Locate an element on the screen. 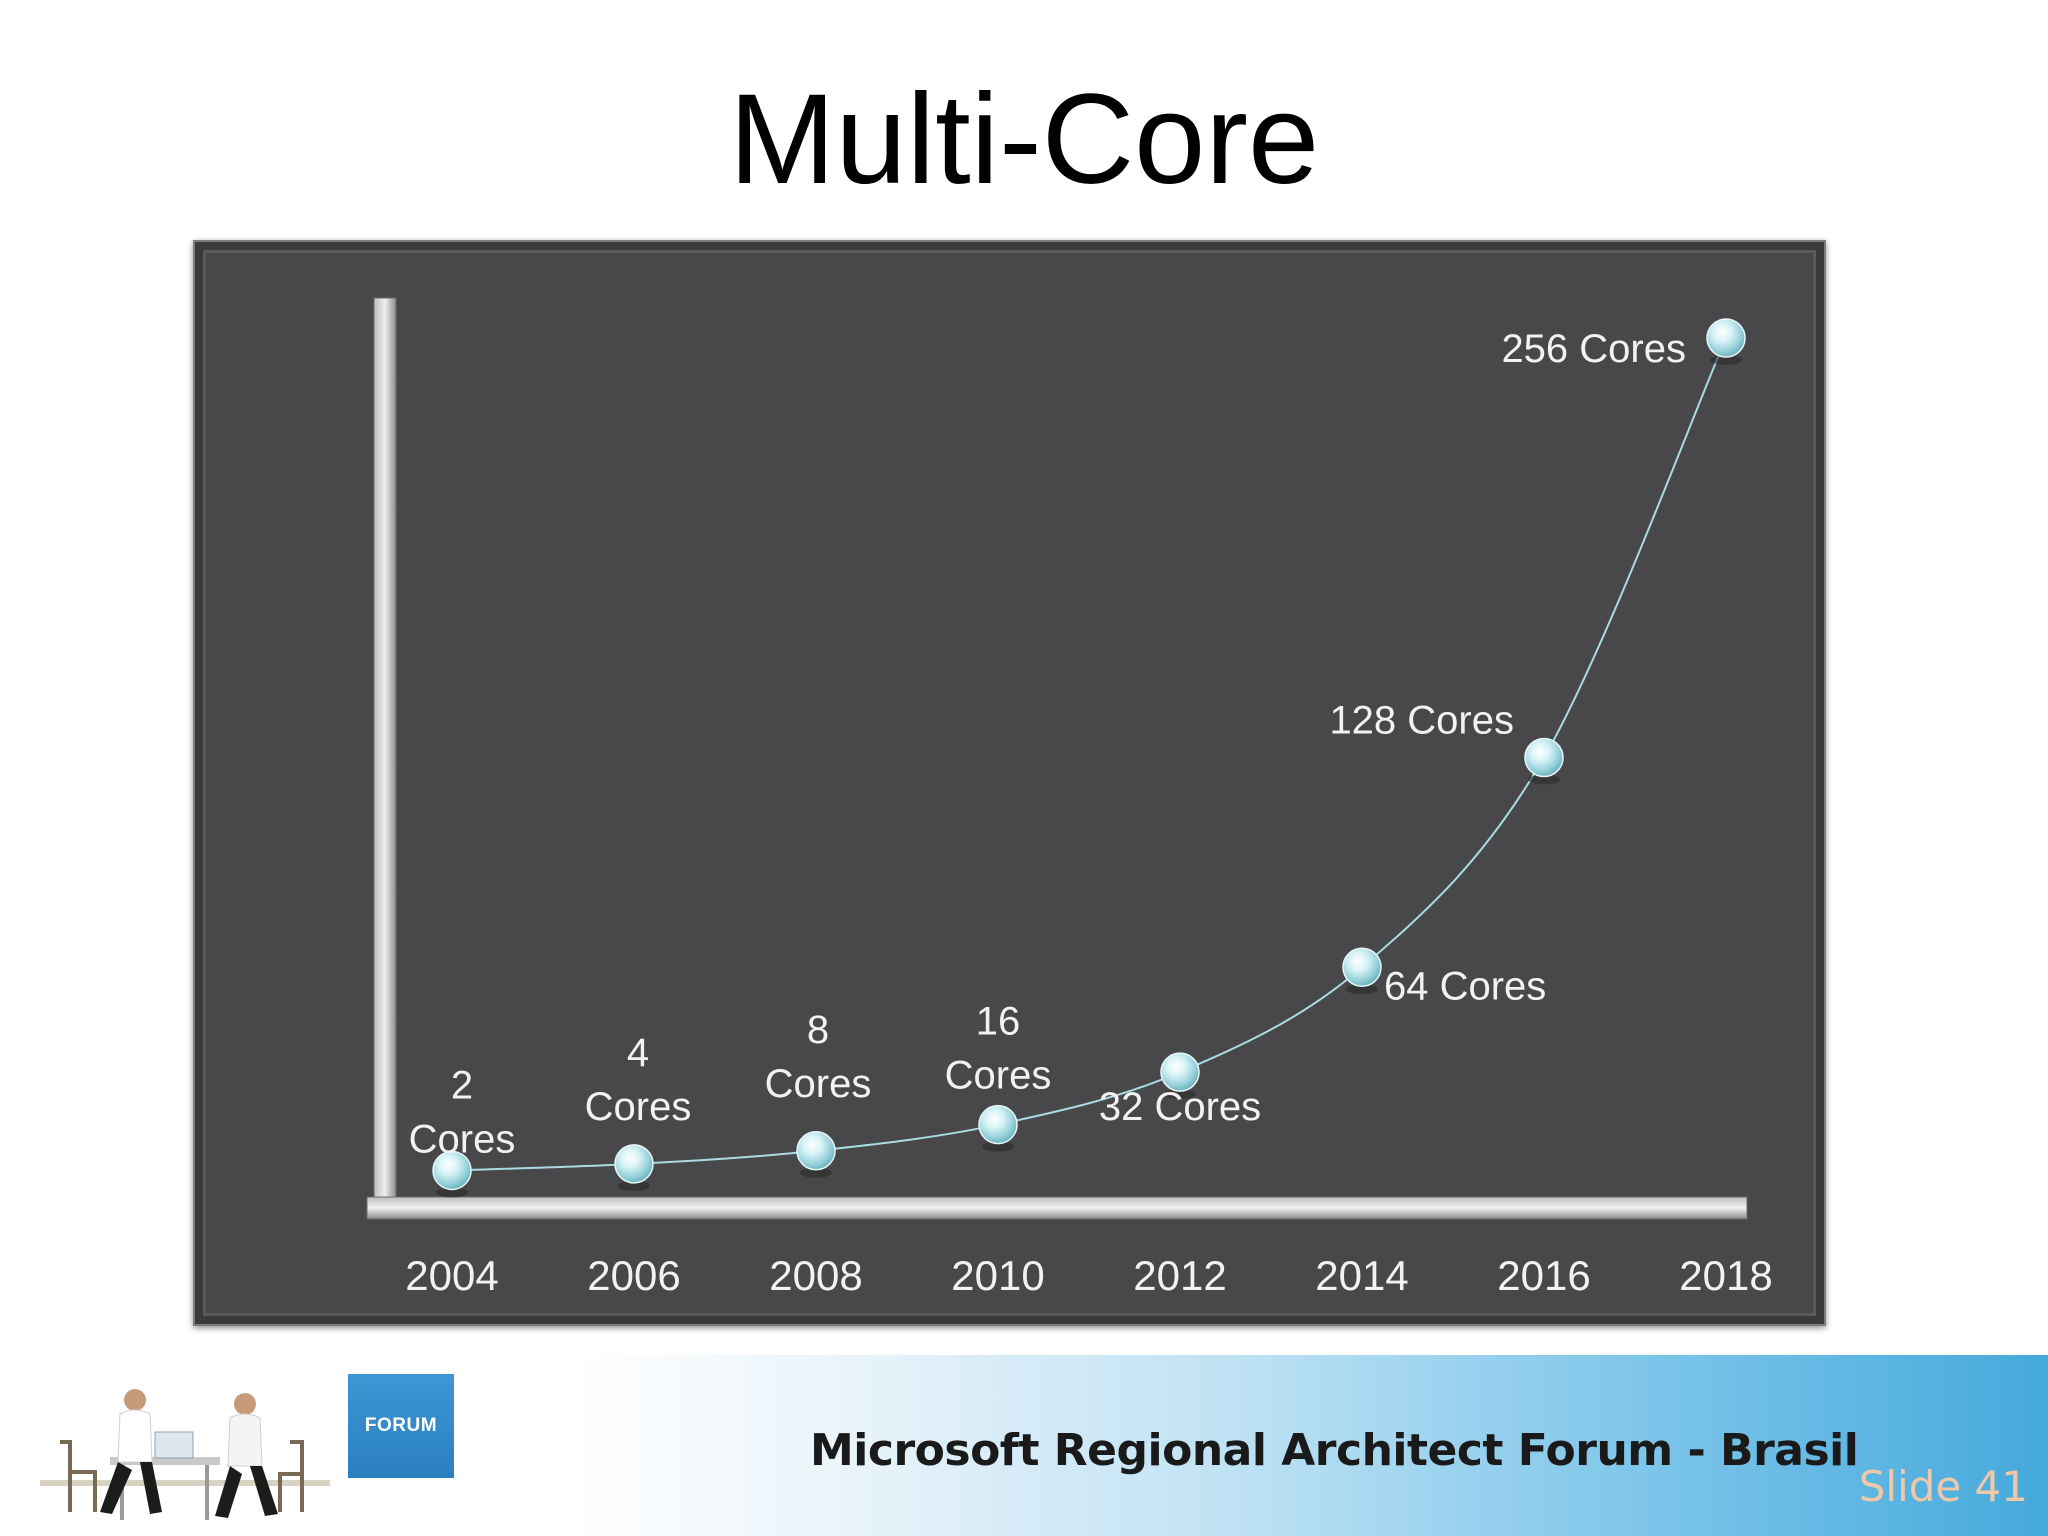 Image resolution: width=2048 pixels, height=1536 pixels. slide-title: Multi-Core is located at coordinates (1024, 139).